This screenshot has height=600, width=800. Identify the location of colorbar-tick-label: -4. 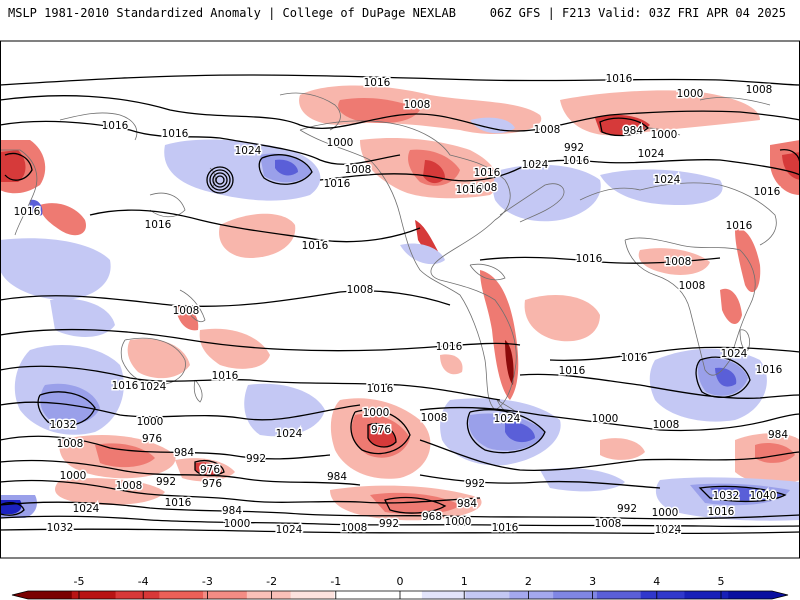
(143, 581).